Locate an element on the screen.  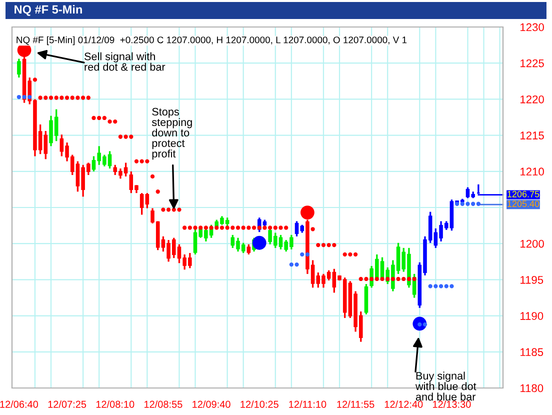
x-tick-label: 12/13:30 is located at coordinates (452, 404).